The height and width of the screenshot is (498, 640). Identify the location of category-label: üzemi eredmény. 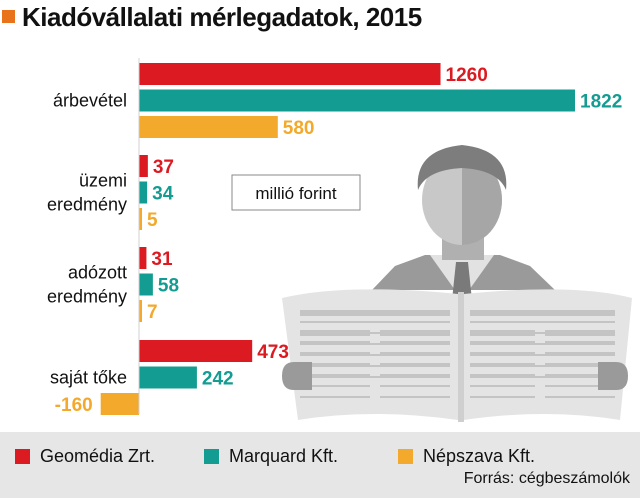
(87, 193).